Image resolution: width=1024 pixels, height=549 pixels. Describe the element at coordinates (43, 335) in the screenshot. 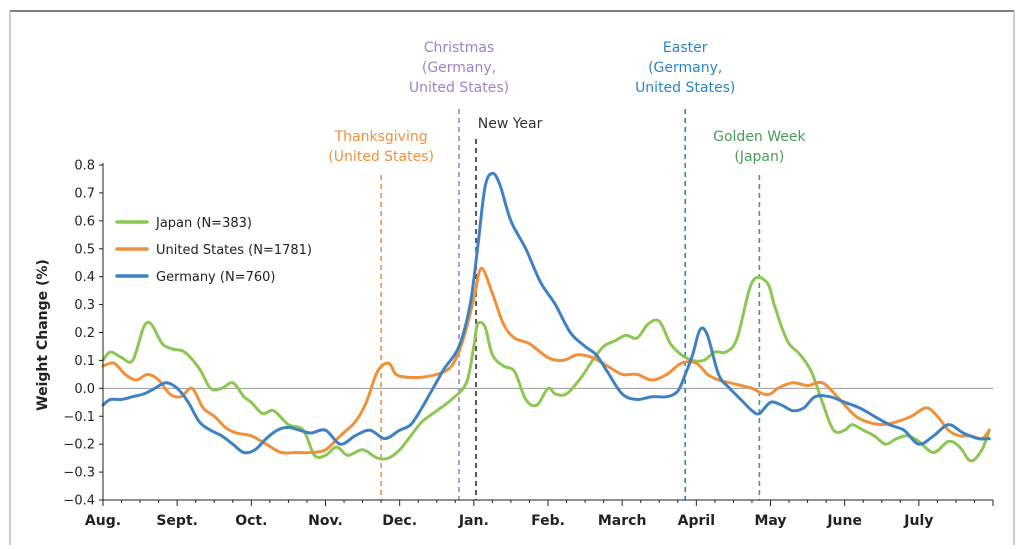

I see `y-axis-label: Weight Change (%)` at that location.